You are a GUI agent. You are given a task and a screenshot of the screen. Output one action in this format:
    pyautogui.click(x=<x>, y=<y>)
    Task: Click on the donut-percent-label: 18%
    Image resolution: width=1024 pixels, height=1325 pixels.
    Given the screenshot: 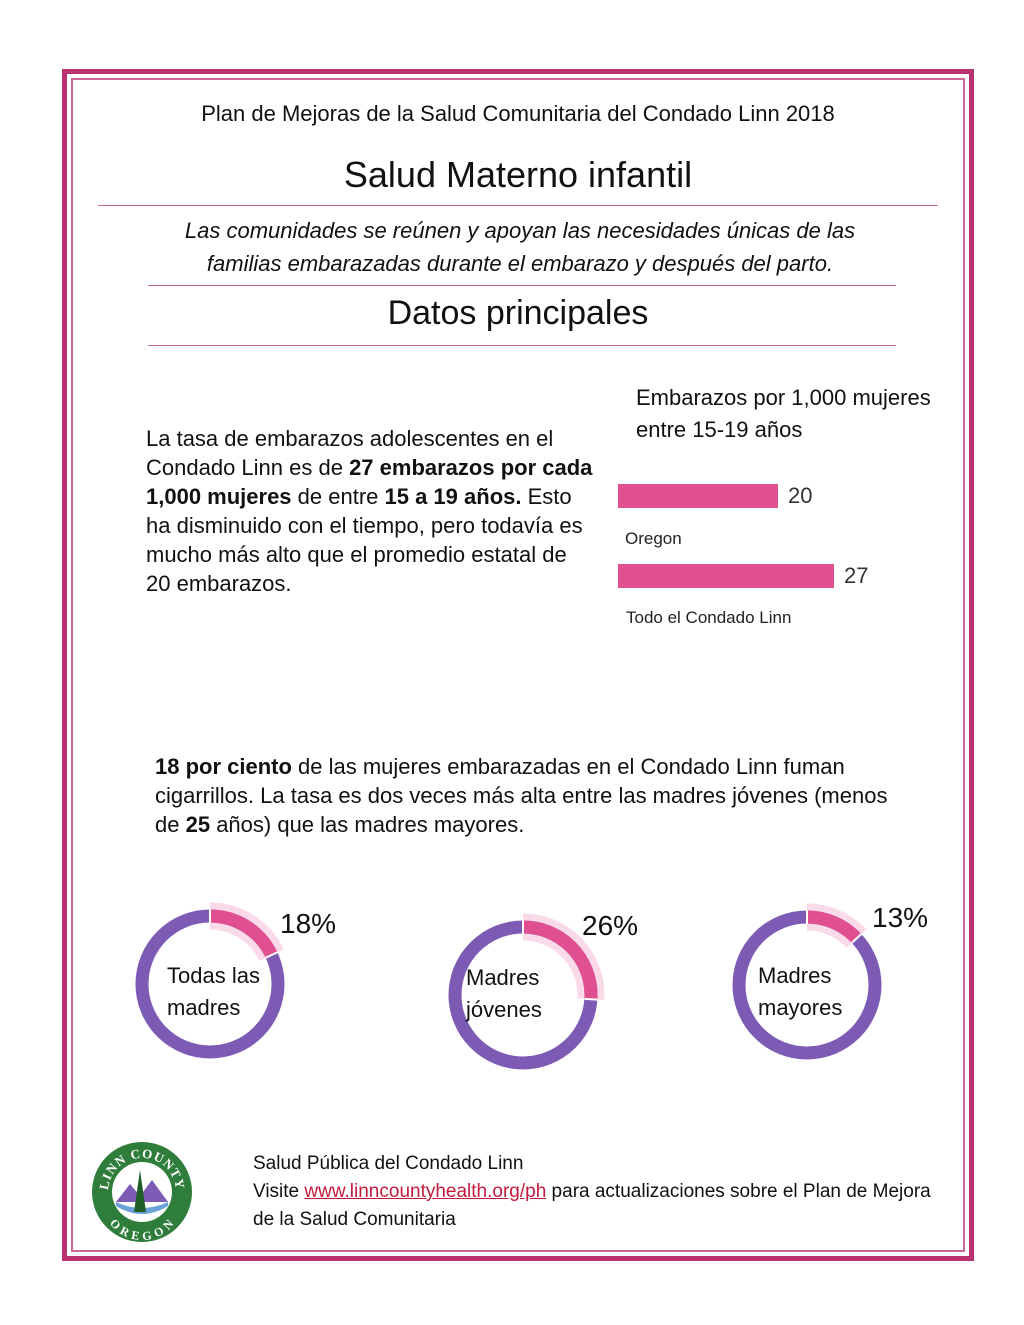 What is the action you would take?
    pyautogui.click(x=308, y=923)
    